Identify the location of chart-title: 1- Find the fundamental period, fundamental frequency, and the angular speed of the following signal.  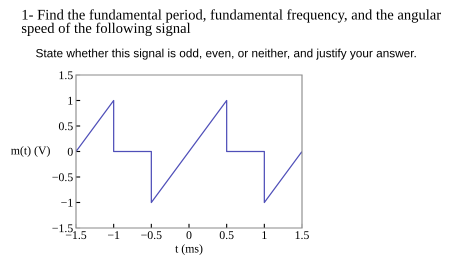
(231, 22).